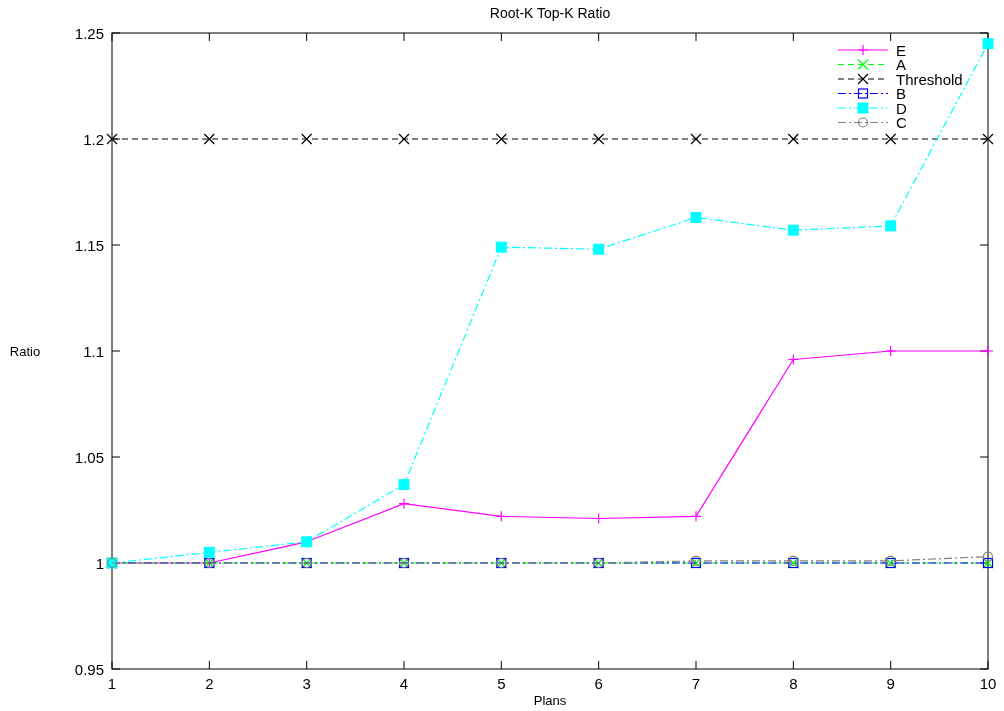  Describe the element at coordinates (929, 79) in the screenshot. I see `legend-label: Threshold` at that location.